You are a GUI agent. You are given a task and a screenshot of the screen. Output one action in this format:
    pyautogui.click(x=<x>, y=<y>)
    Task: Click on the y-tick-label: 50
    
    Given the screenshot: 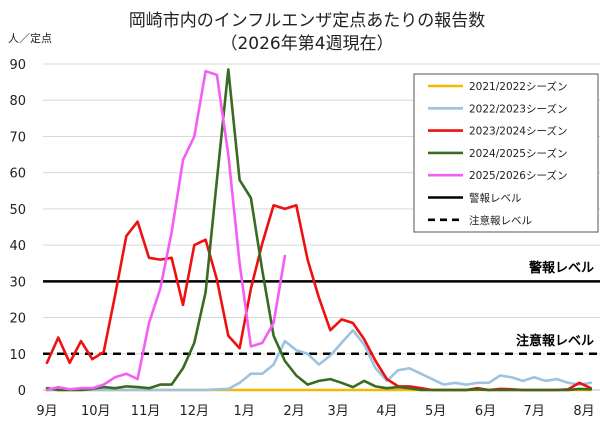 What is the action you would take?
    pyautogui.click(x=17, y=210)
    